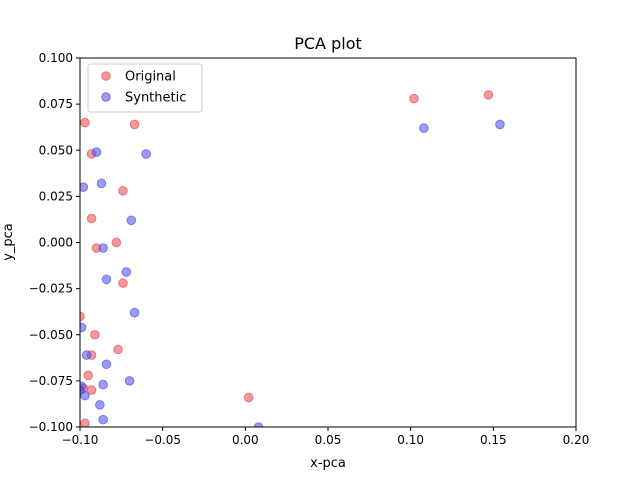 The height and width of the screenshot is (480, 640). What do you see at coordinates (328, 440) in the screenshot?
I see `x-tick-label: 0.05` at bounding box center [328, 440].